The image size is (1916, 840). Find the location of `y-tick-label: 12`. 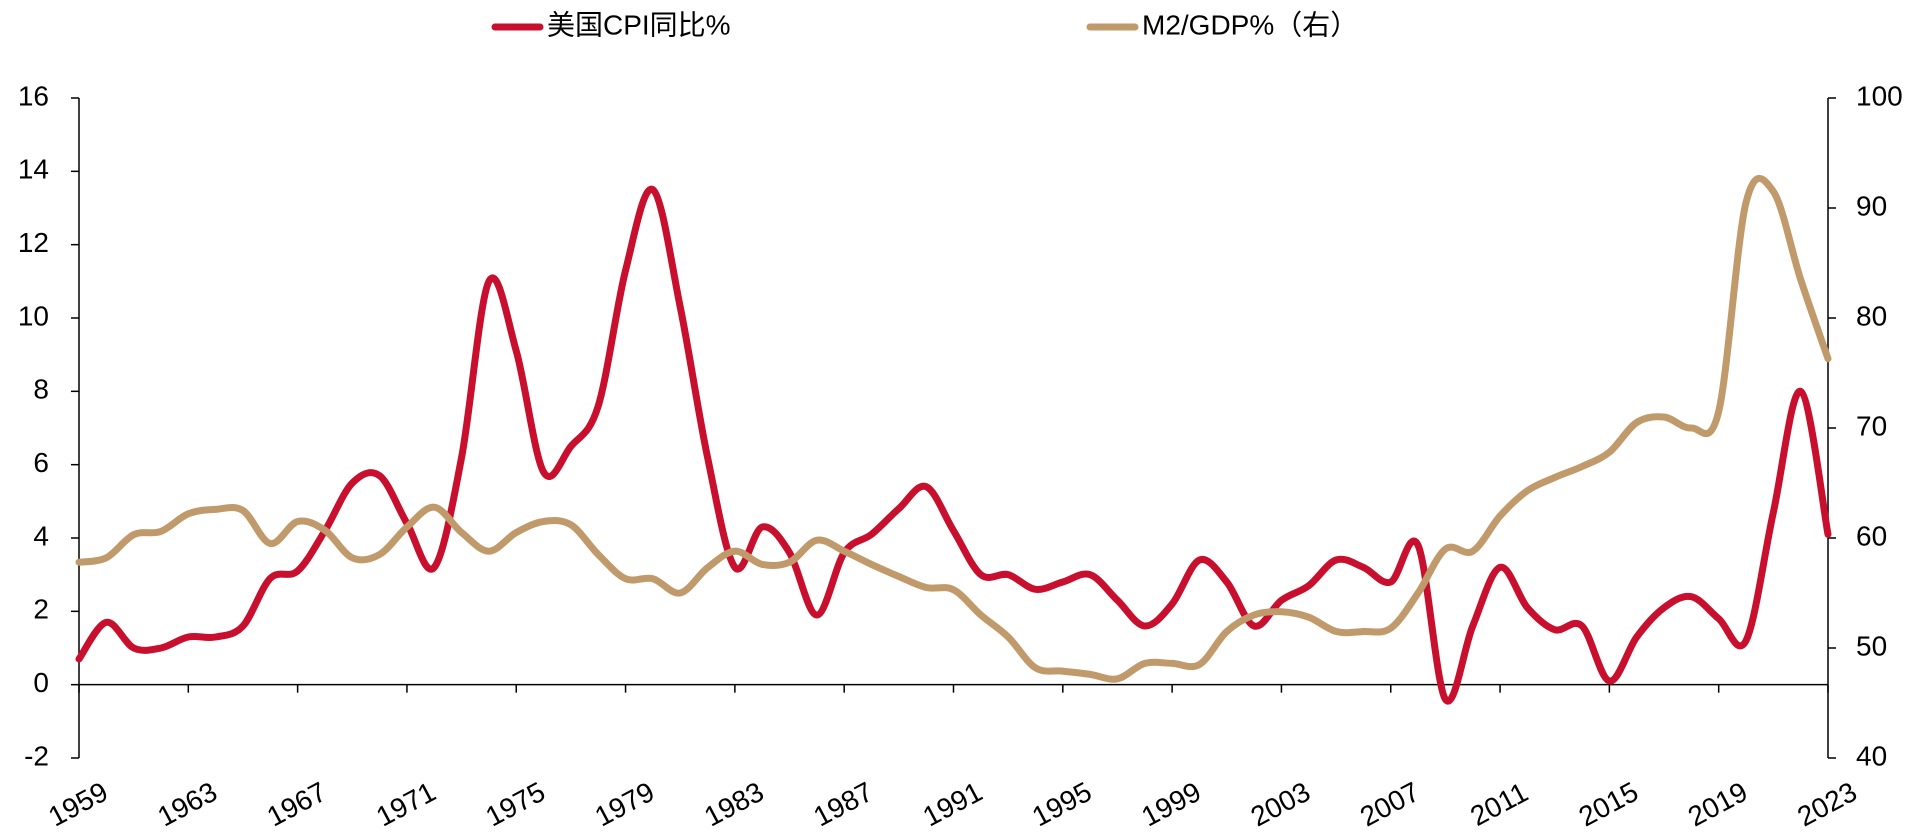

y-tick-label: 12 is located at coordinates (33, 242).